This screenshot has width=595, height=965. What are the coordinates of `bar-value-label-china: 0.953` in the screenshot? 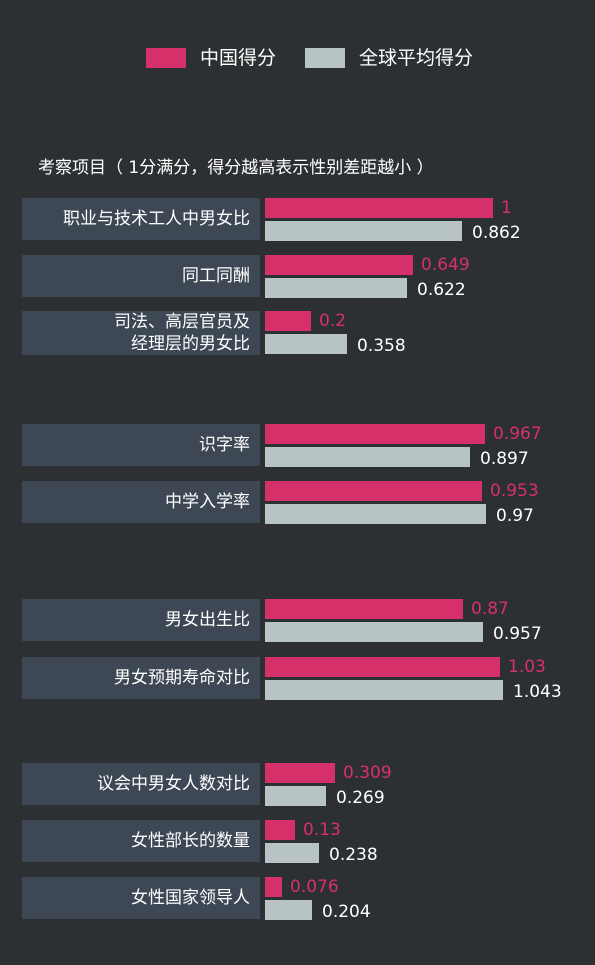 It's located at (514, 491).